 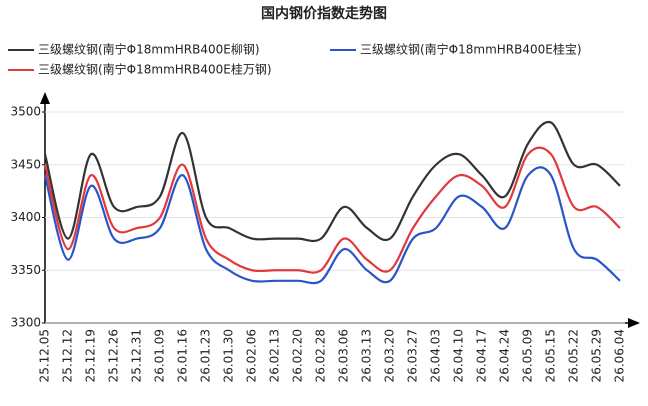 What do you see at coordinates (634, 323) in the screenshot?
I see `x-axis-arrow` at bounding box center [634, 323].